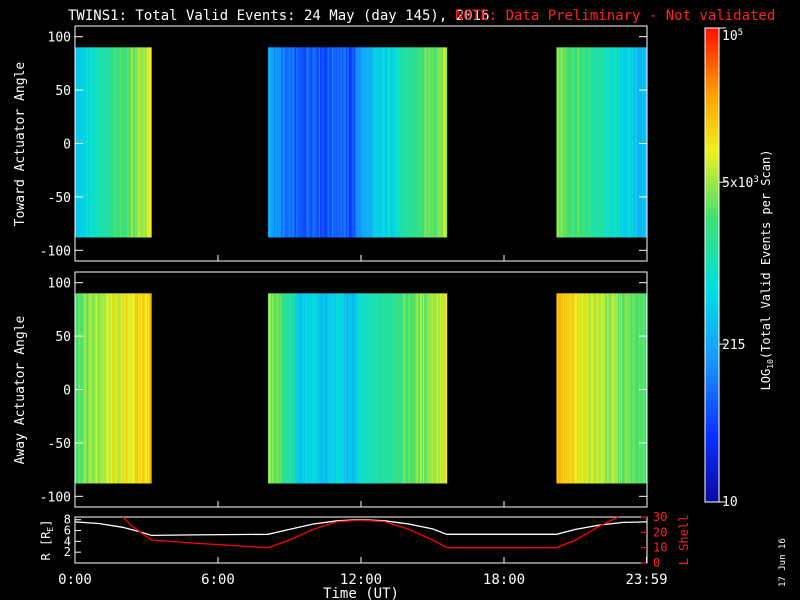 The width and height of the screenshot is (800, 600). I want to click on orbit-right-ylabel: L Shell, so click(684, 540).